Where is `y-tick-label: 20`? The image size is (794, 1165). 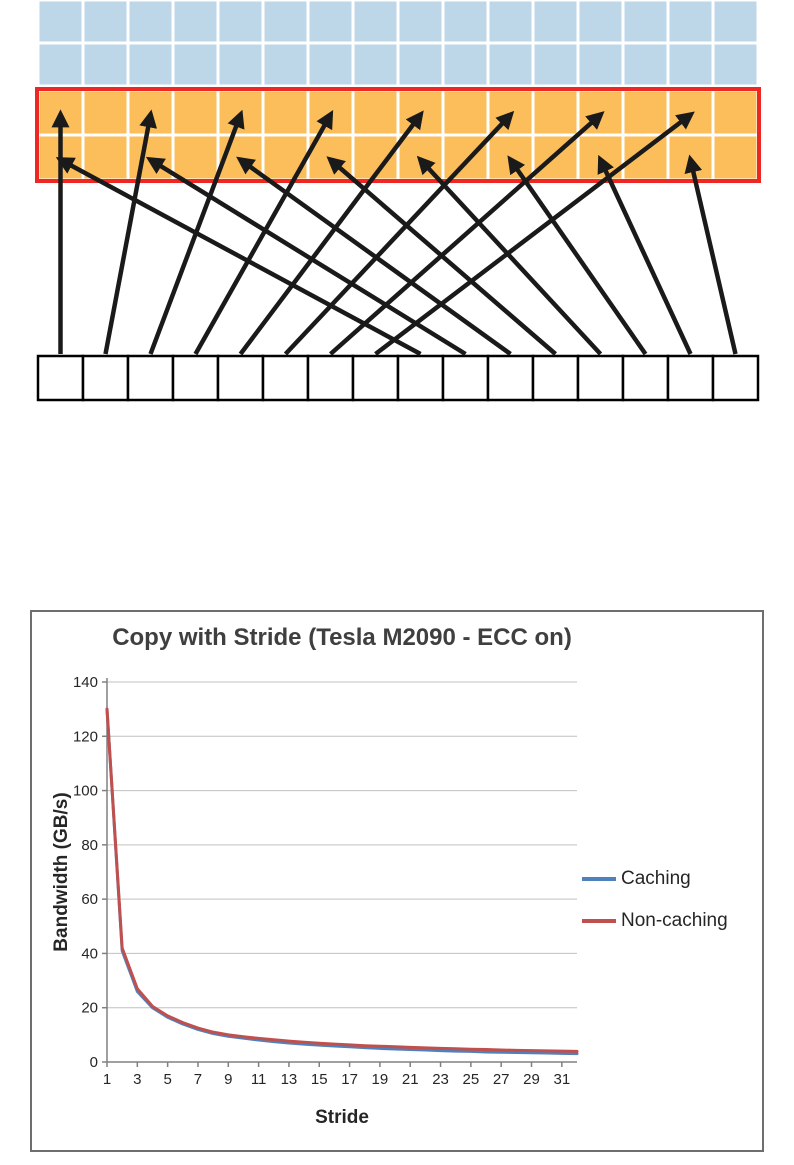
y-tick-label: 20 is located at coordinates (89, 1008).